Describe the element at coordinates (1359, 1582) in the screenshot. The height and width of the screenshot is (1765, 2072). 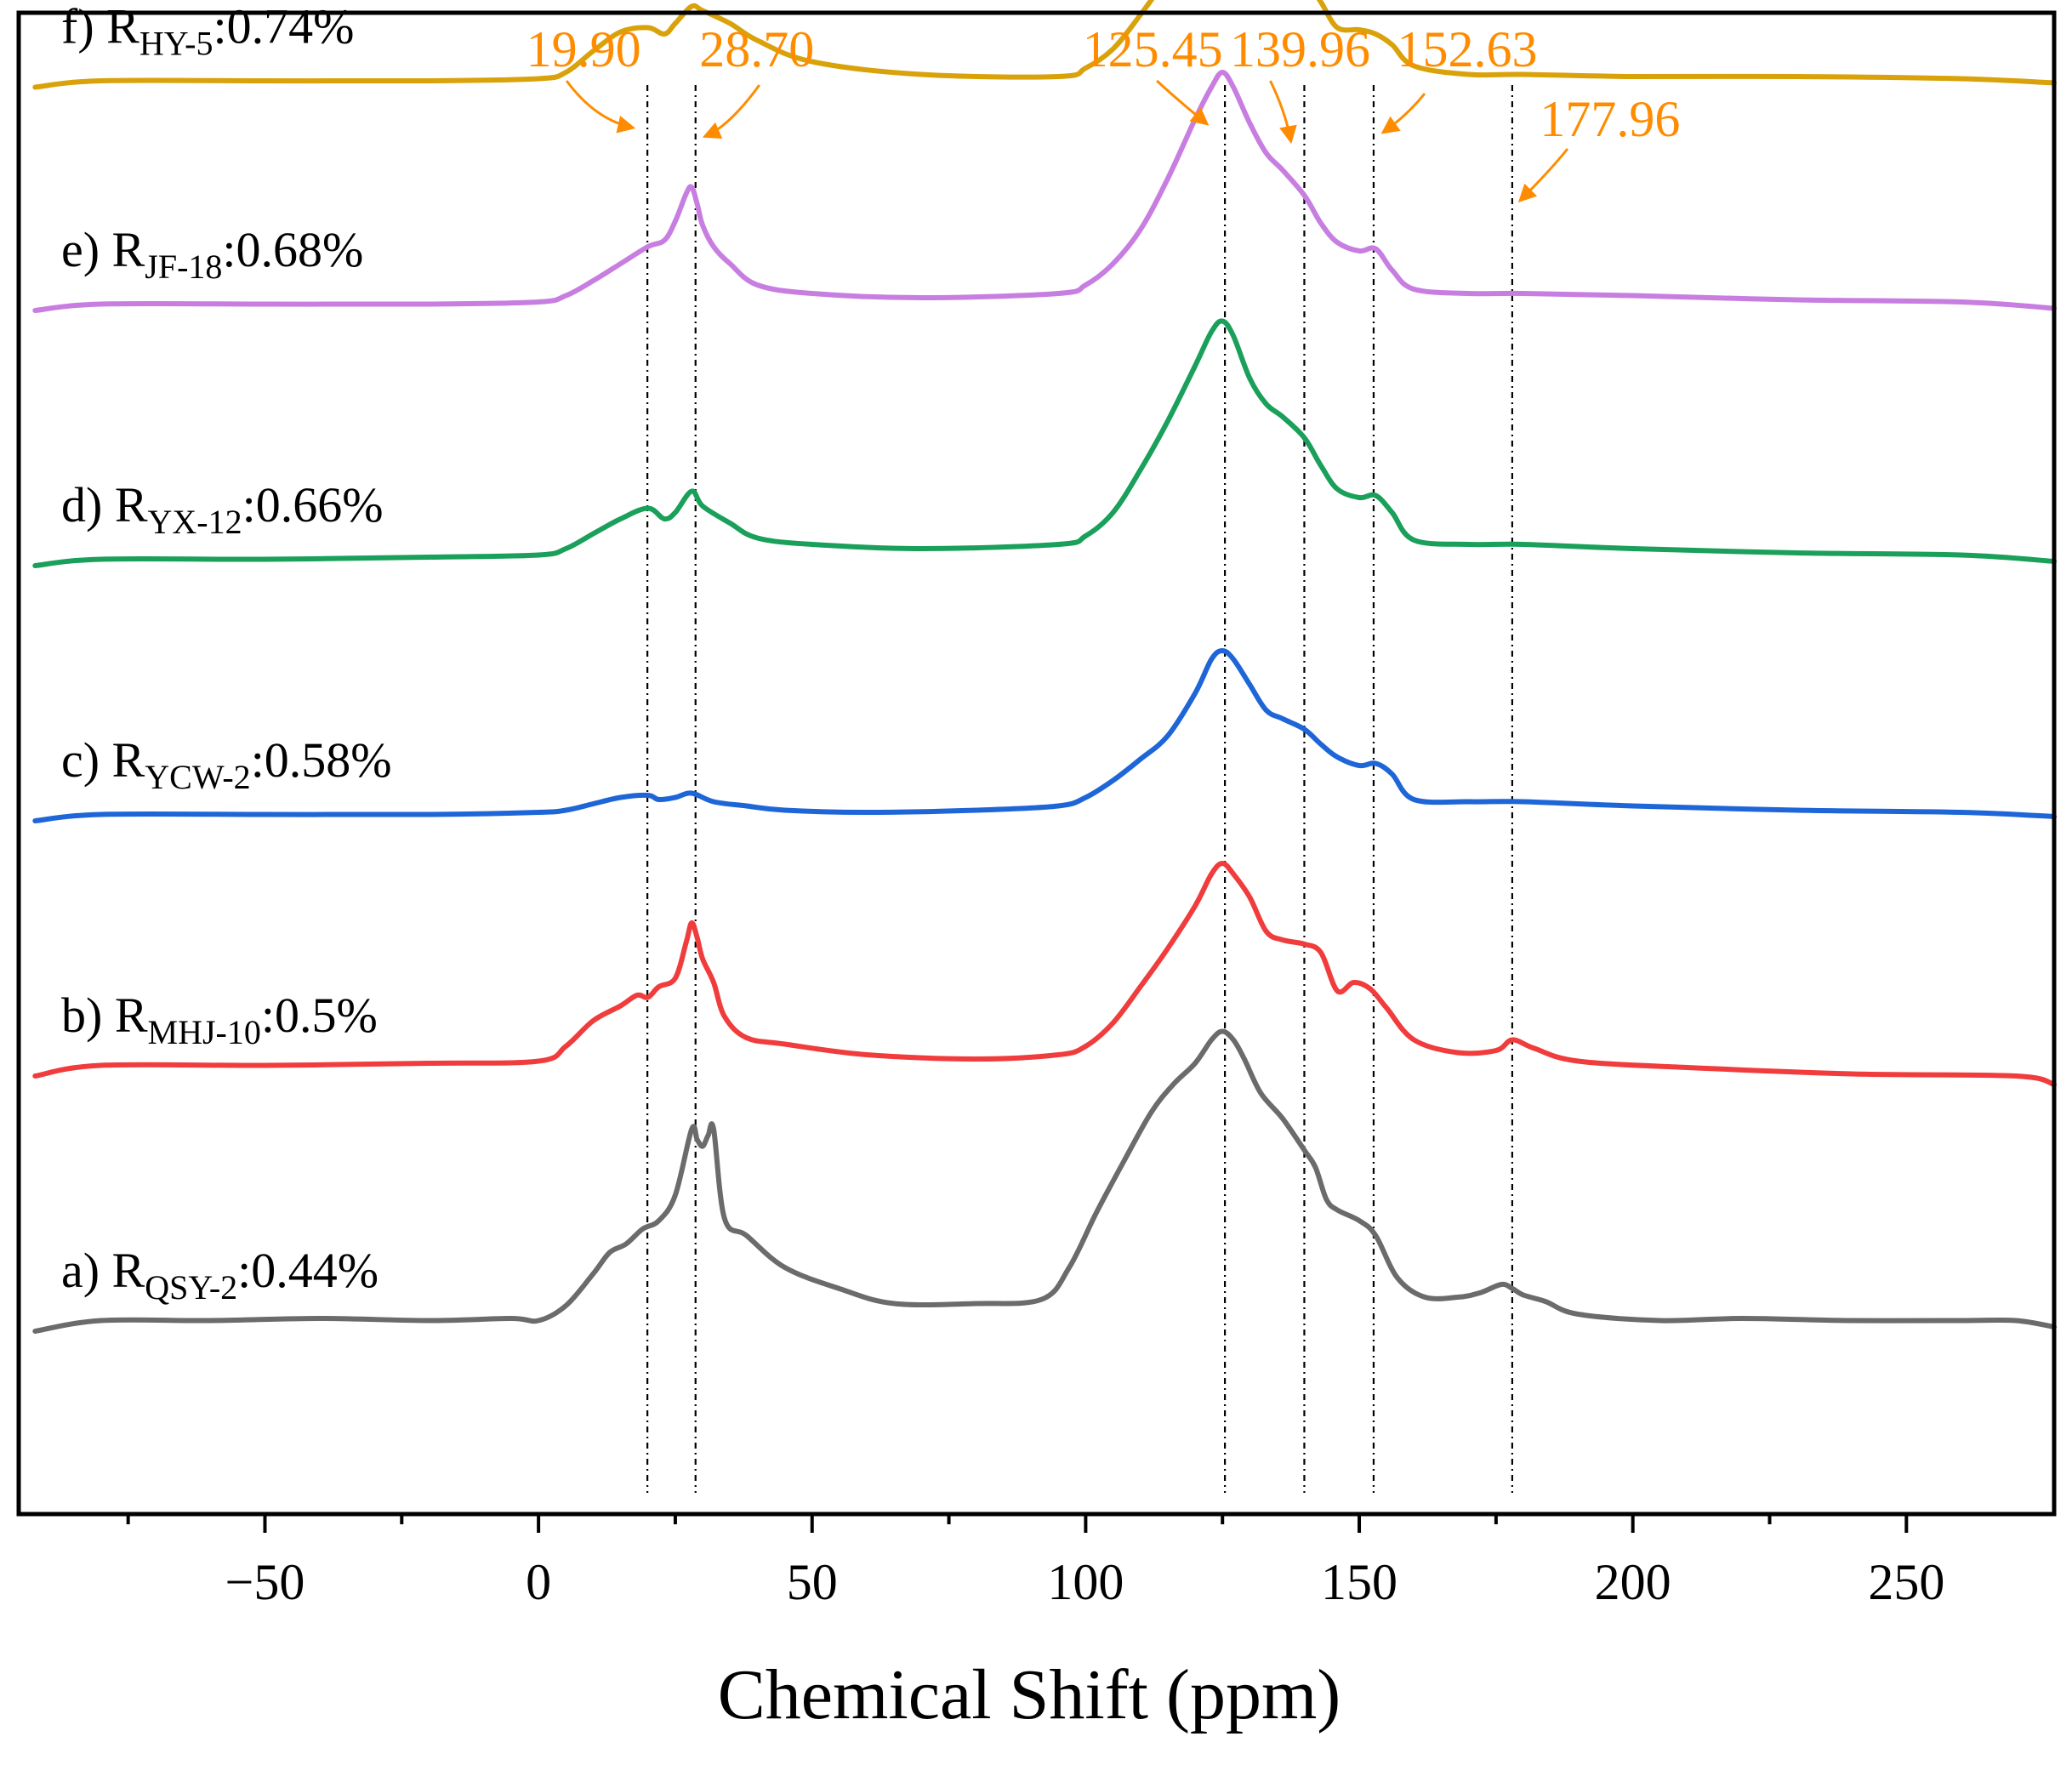
I see `x-tick-label: 150` at that location.